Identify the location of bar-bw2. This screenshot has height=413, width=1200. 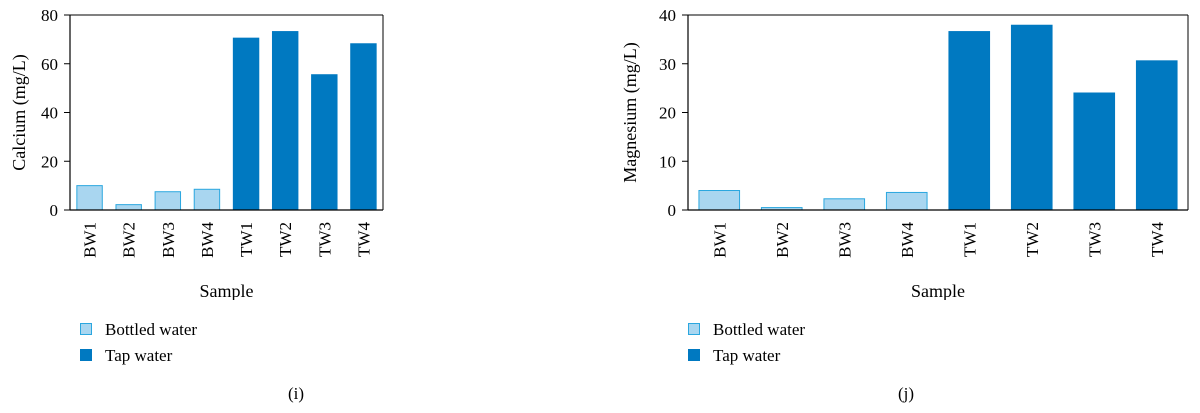
(128, 207).